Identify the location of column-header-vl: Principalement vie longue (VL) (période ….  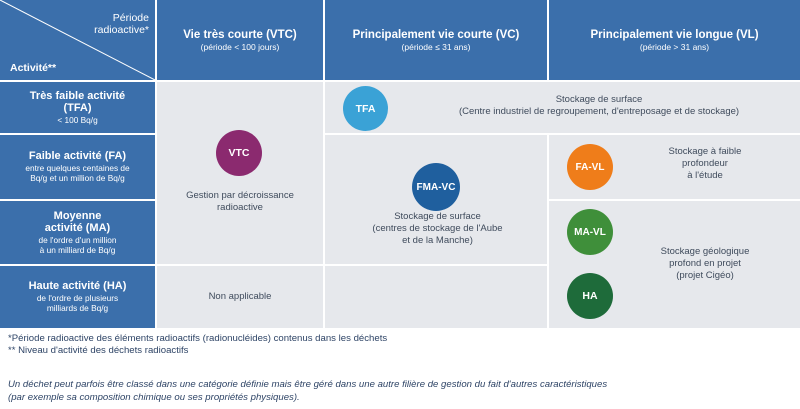
(674, 40).